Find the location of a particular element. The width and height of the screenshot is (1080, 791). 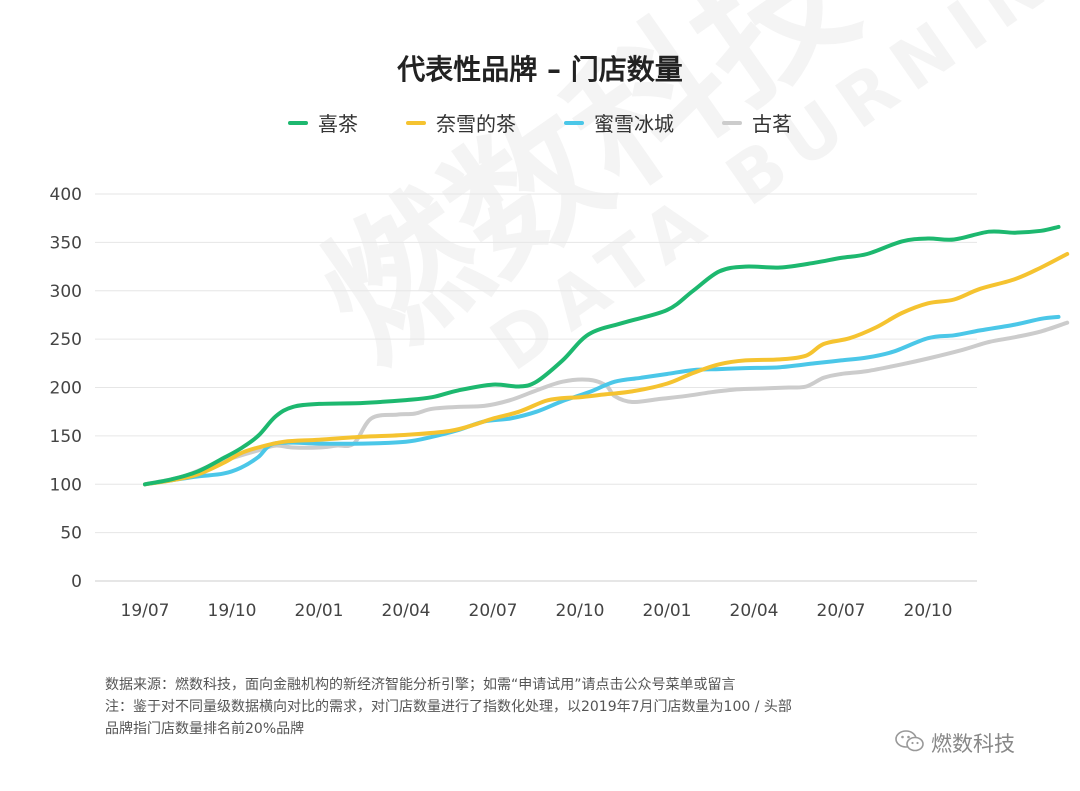

legend-item-1: 奈雪的茶 is located at coordinates (461, 122).